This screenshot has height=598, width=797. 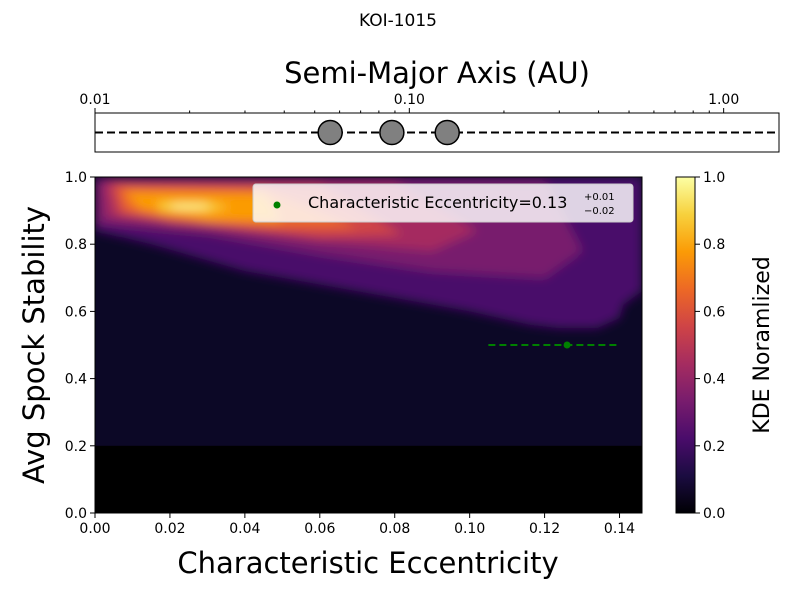 I want to click on colorbar-tick-label: 0.6, so click(x=714, y=312).